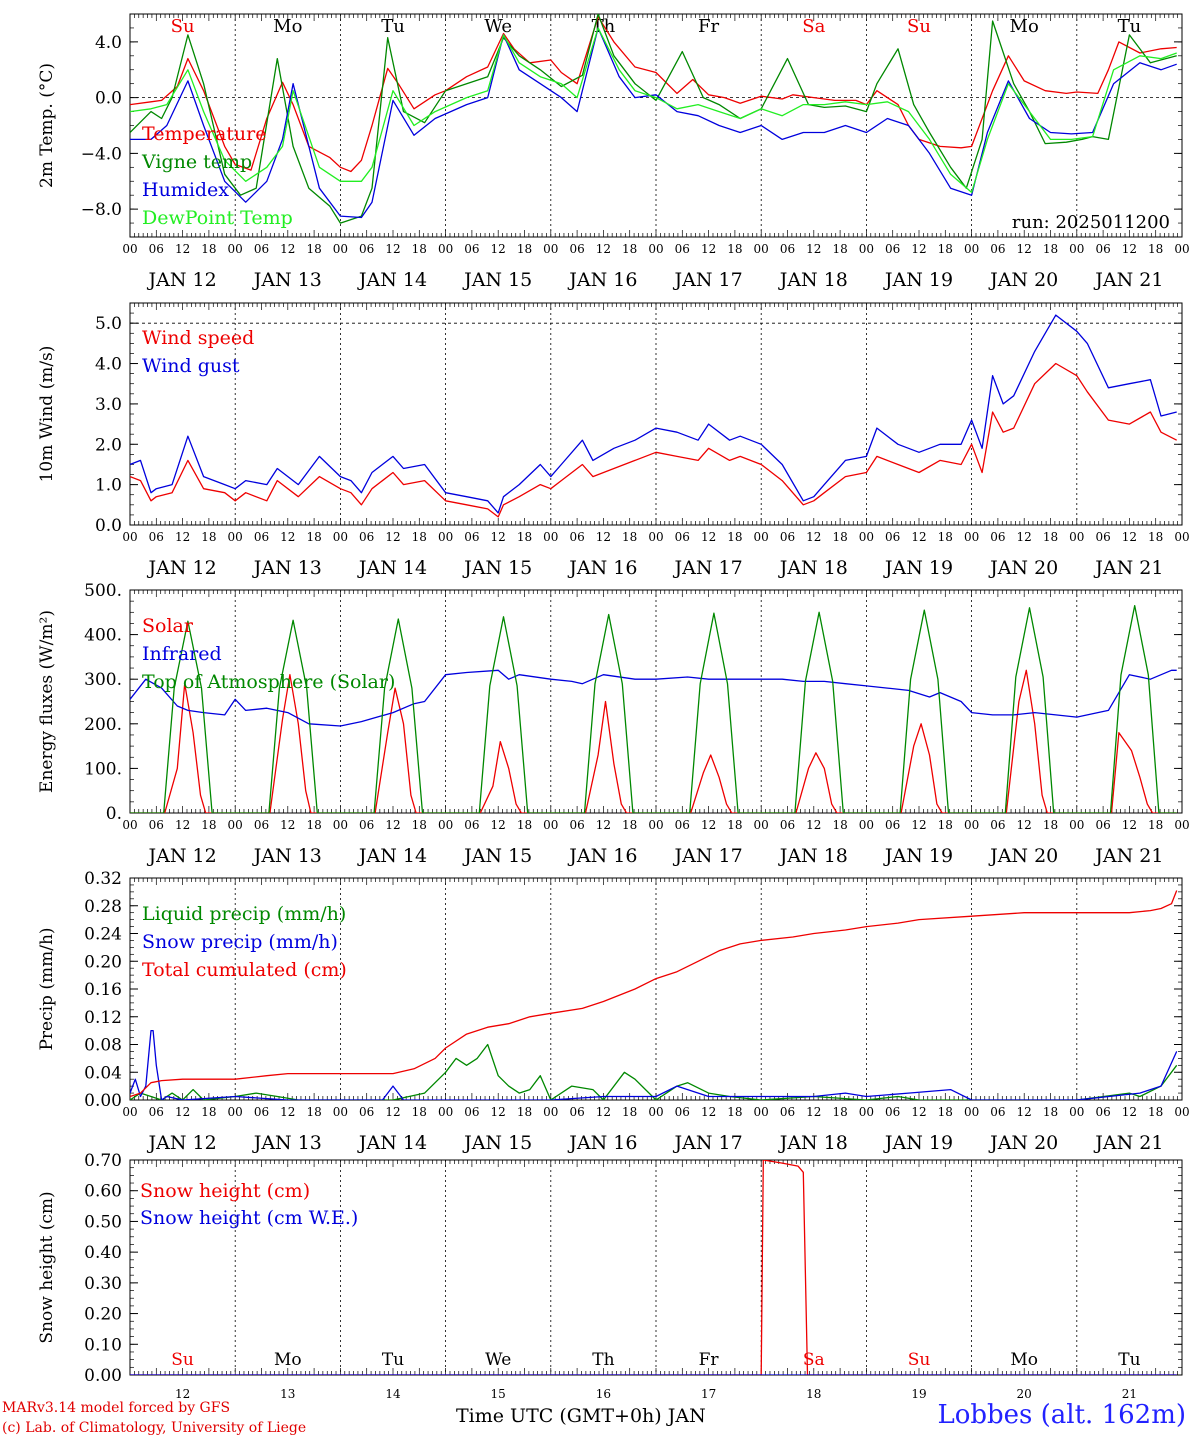 The height and width of the screenshot is (1440, 1194). Describe the element at coordinates (103, 1192) in the screenshot. I see `y-tick-label: 0.60` at that location.